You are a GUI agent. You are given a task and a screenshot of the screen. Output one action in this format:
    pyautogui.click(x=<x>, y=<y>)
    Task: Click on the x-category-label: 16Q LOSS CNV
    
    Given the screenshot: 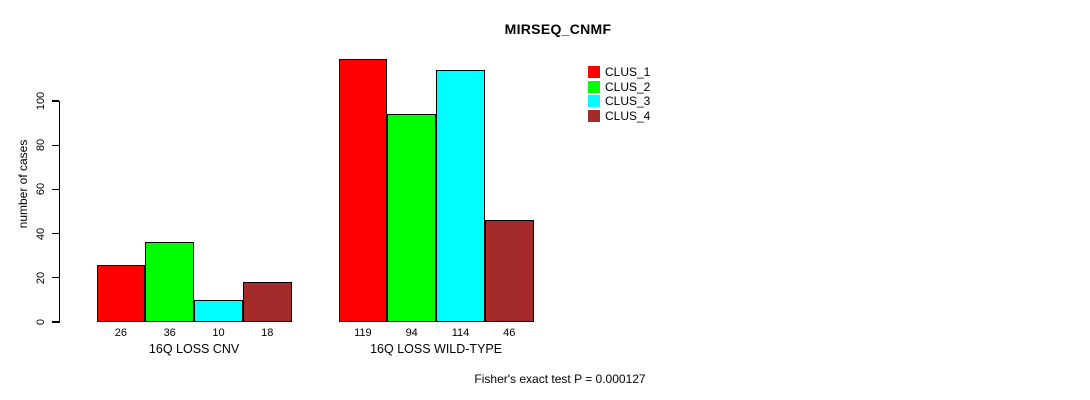 What is the action you would take?
    pyautogui.click(x=194, y=349)
    